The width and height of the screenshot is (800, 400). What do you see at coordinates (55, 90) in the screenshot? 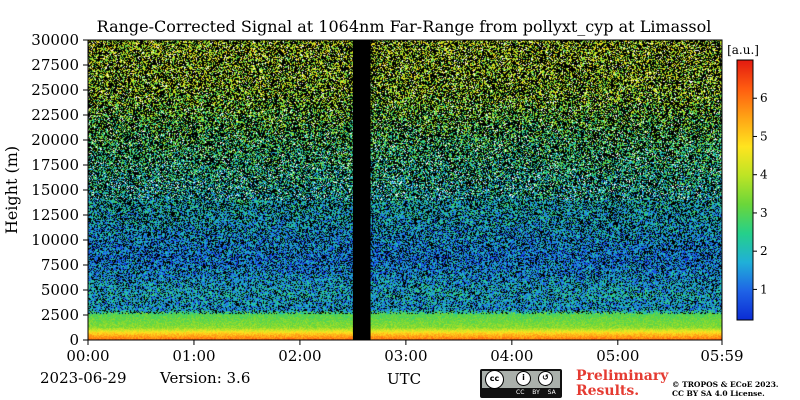
I see `y-tick-label: 25000` at bounding box center [55, 90].